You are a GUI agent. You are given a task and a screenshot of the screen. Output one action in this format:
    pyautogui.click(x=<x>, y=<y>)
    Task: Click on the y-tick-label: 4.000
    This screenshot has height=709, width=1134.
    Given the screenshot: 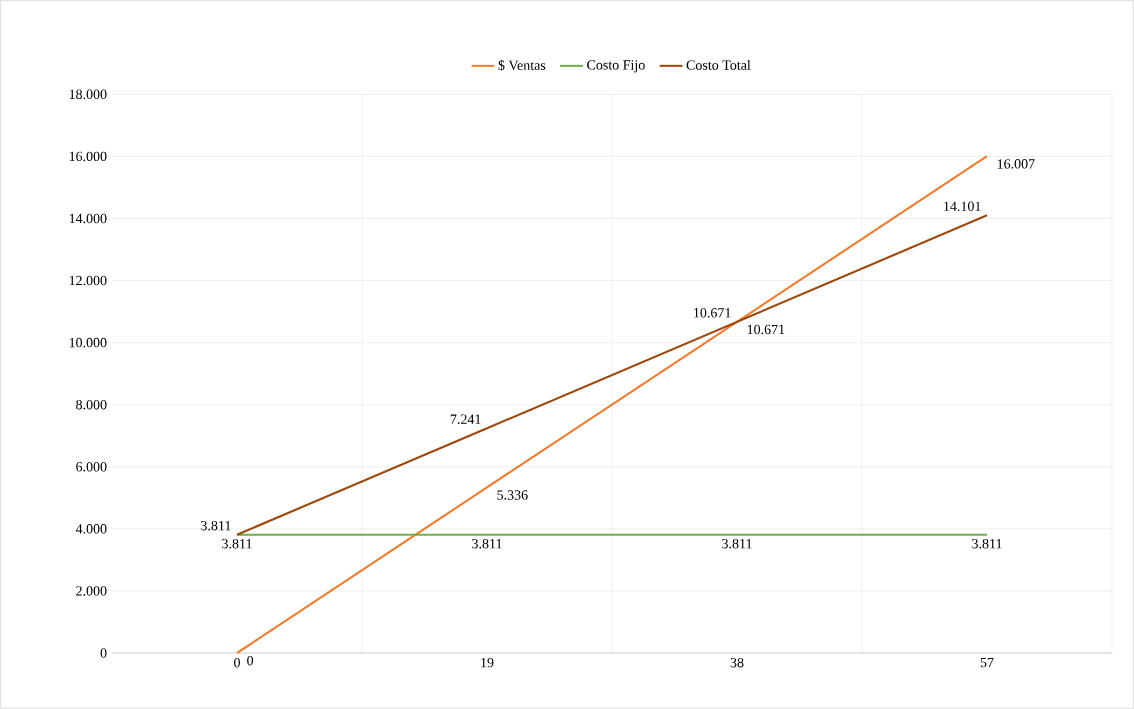 What is the action you would take?
    pyautogui.click(x=91, y=529)
    